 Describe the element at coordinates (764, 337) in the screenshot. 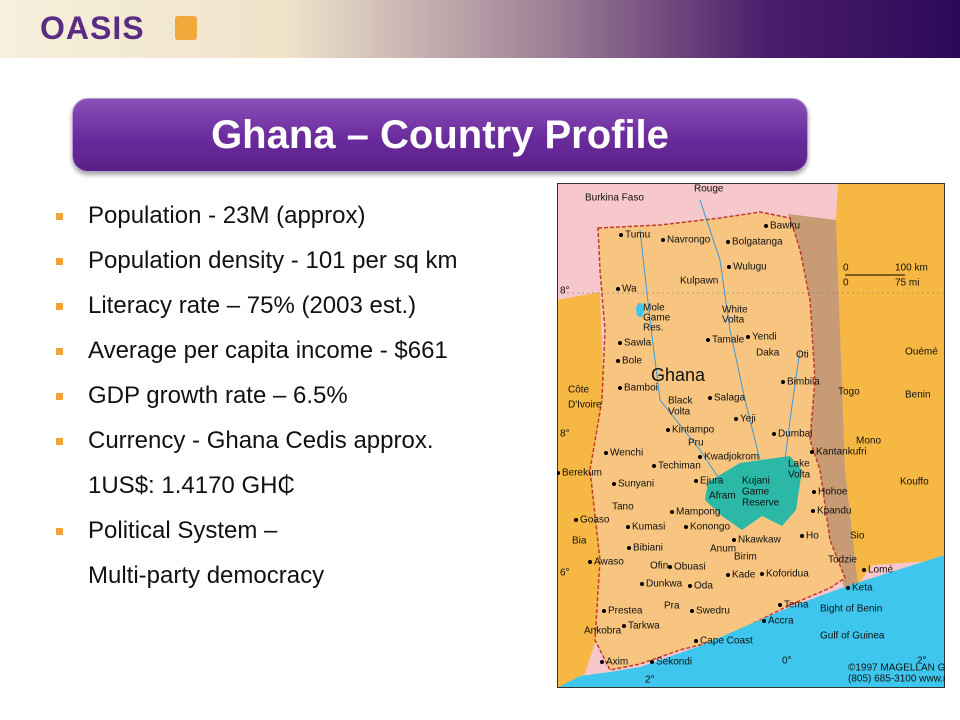

I see `map-label: Yendi` at that location.